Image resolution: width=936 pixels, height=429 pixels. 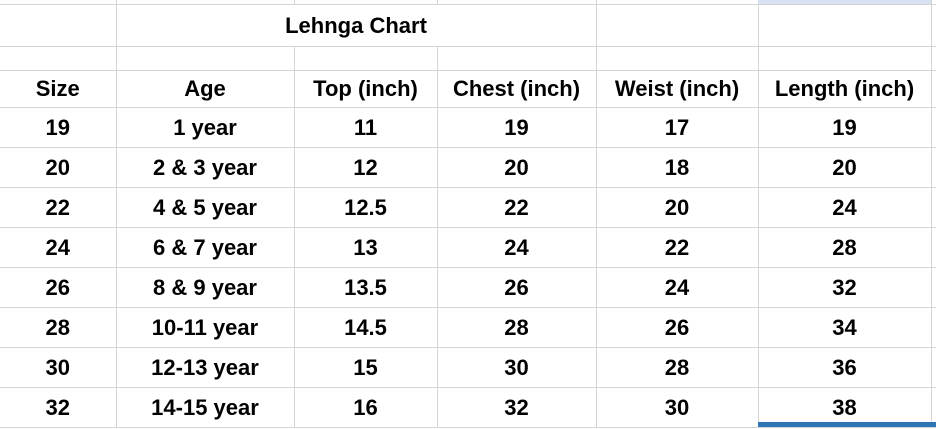 What do you see at coordinates (847, 424) in the screenshot?
I see `selection-border` at bounding box center [847, 424].